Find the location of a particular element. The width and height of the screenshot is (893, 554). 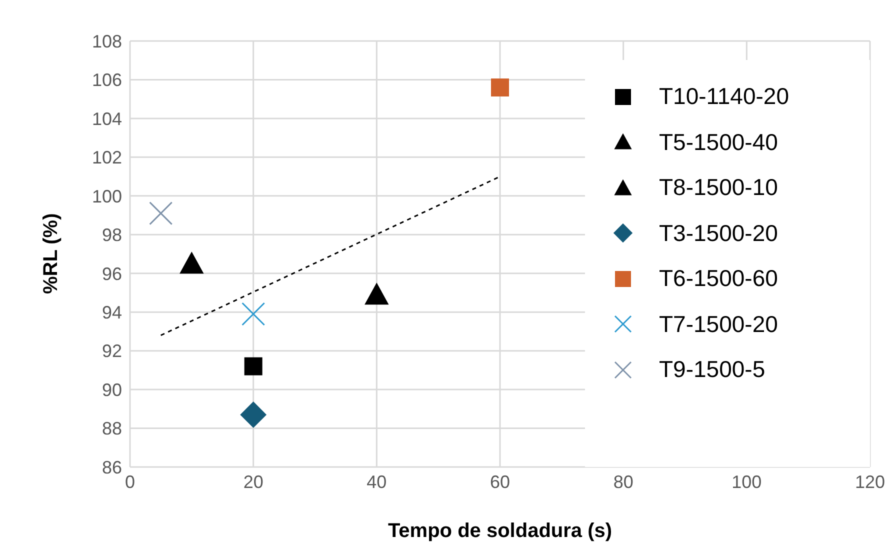

y-tick-label: 98 is located at coordinates (112, 235).